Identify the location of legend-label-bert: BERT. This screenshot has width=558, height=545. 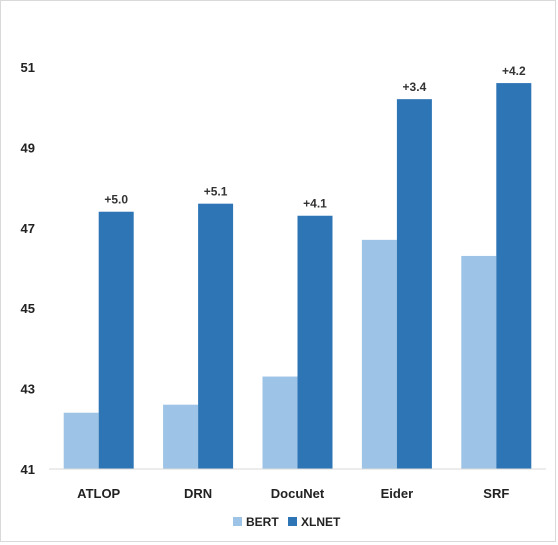
(262, 522).